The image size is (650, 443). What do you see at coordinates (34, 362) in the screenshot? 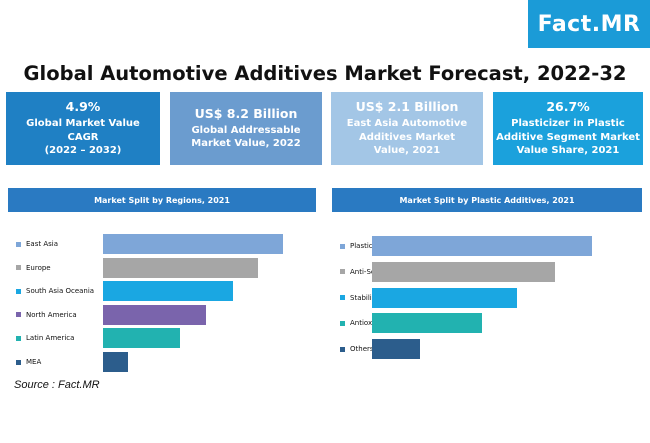
I see `legend-label: MEA` at bounding box center [34, 362].